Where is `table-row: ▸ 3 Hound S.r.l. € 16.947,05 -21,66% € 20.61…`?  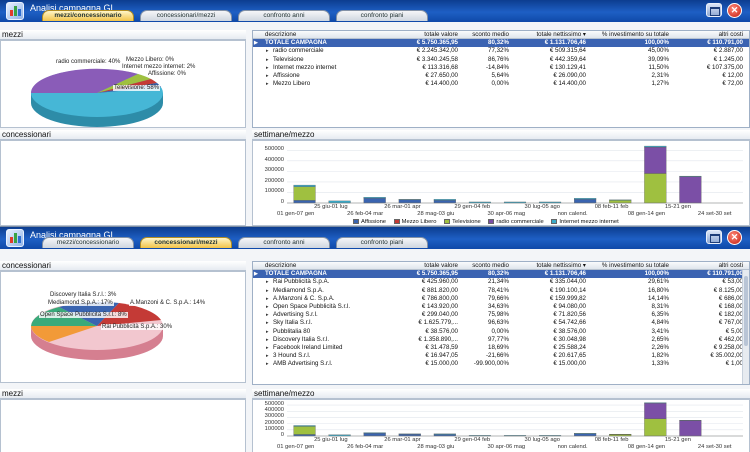 table-row: ▸ 3 Hound S.r.l. € 16.947,05 -21,66% € 20.61… is located at coordinates (501, 356).